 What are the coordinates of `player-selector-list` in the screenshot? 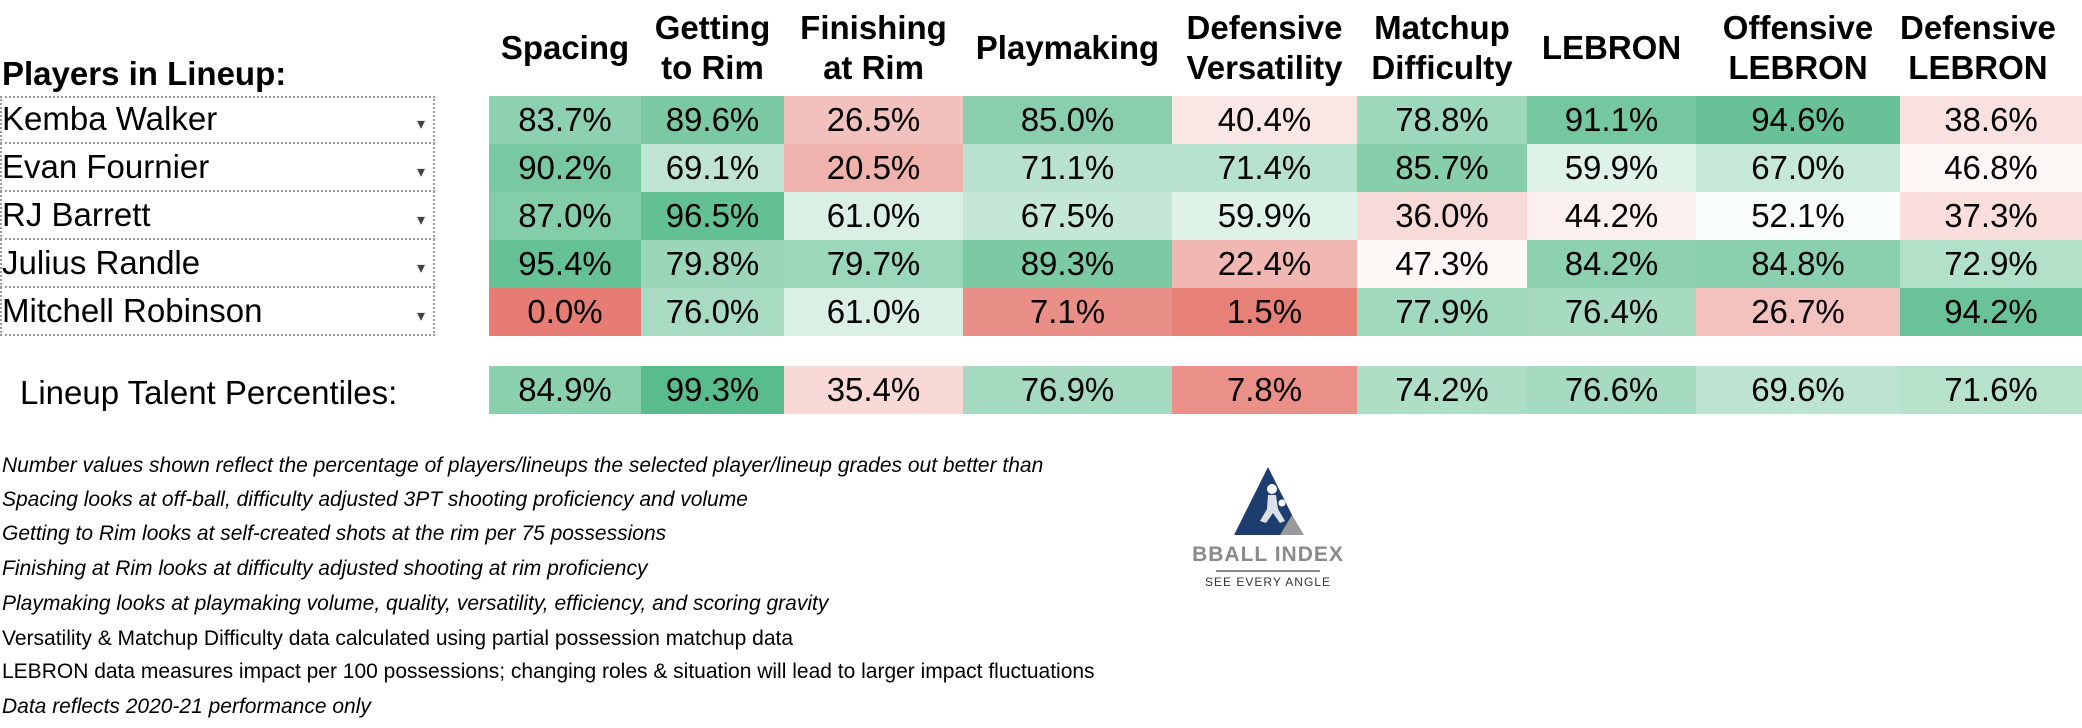 It's located at (217, 216).